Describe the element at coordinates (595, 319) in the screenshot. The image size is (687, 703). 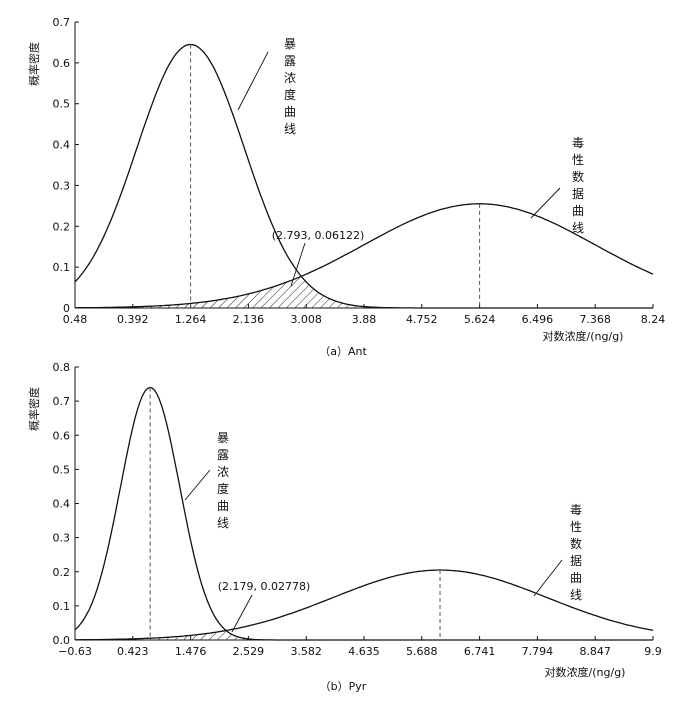
I see `x-tick-label: 7.368` at that location.